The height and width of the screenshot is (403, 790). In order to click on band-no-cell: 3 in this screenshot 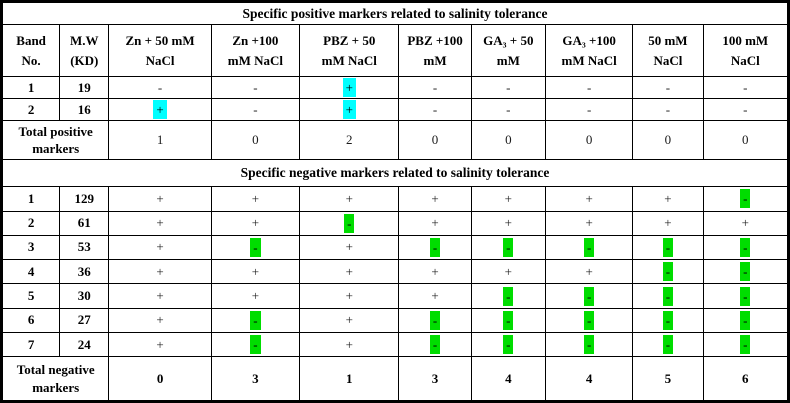, I will do `click(31, 247)`.